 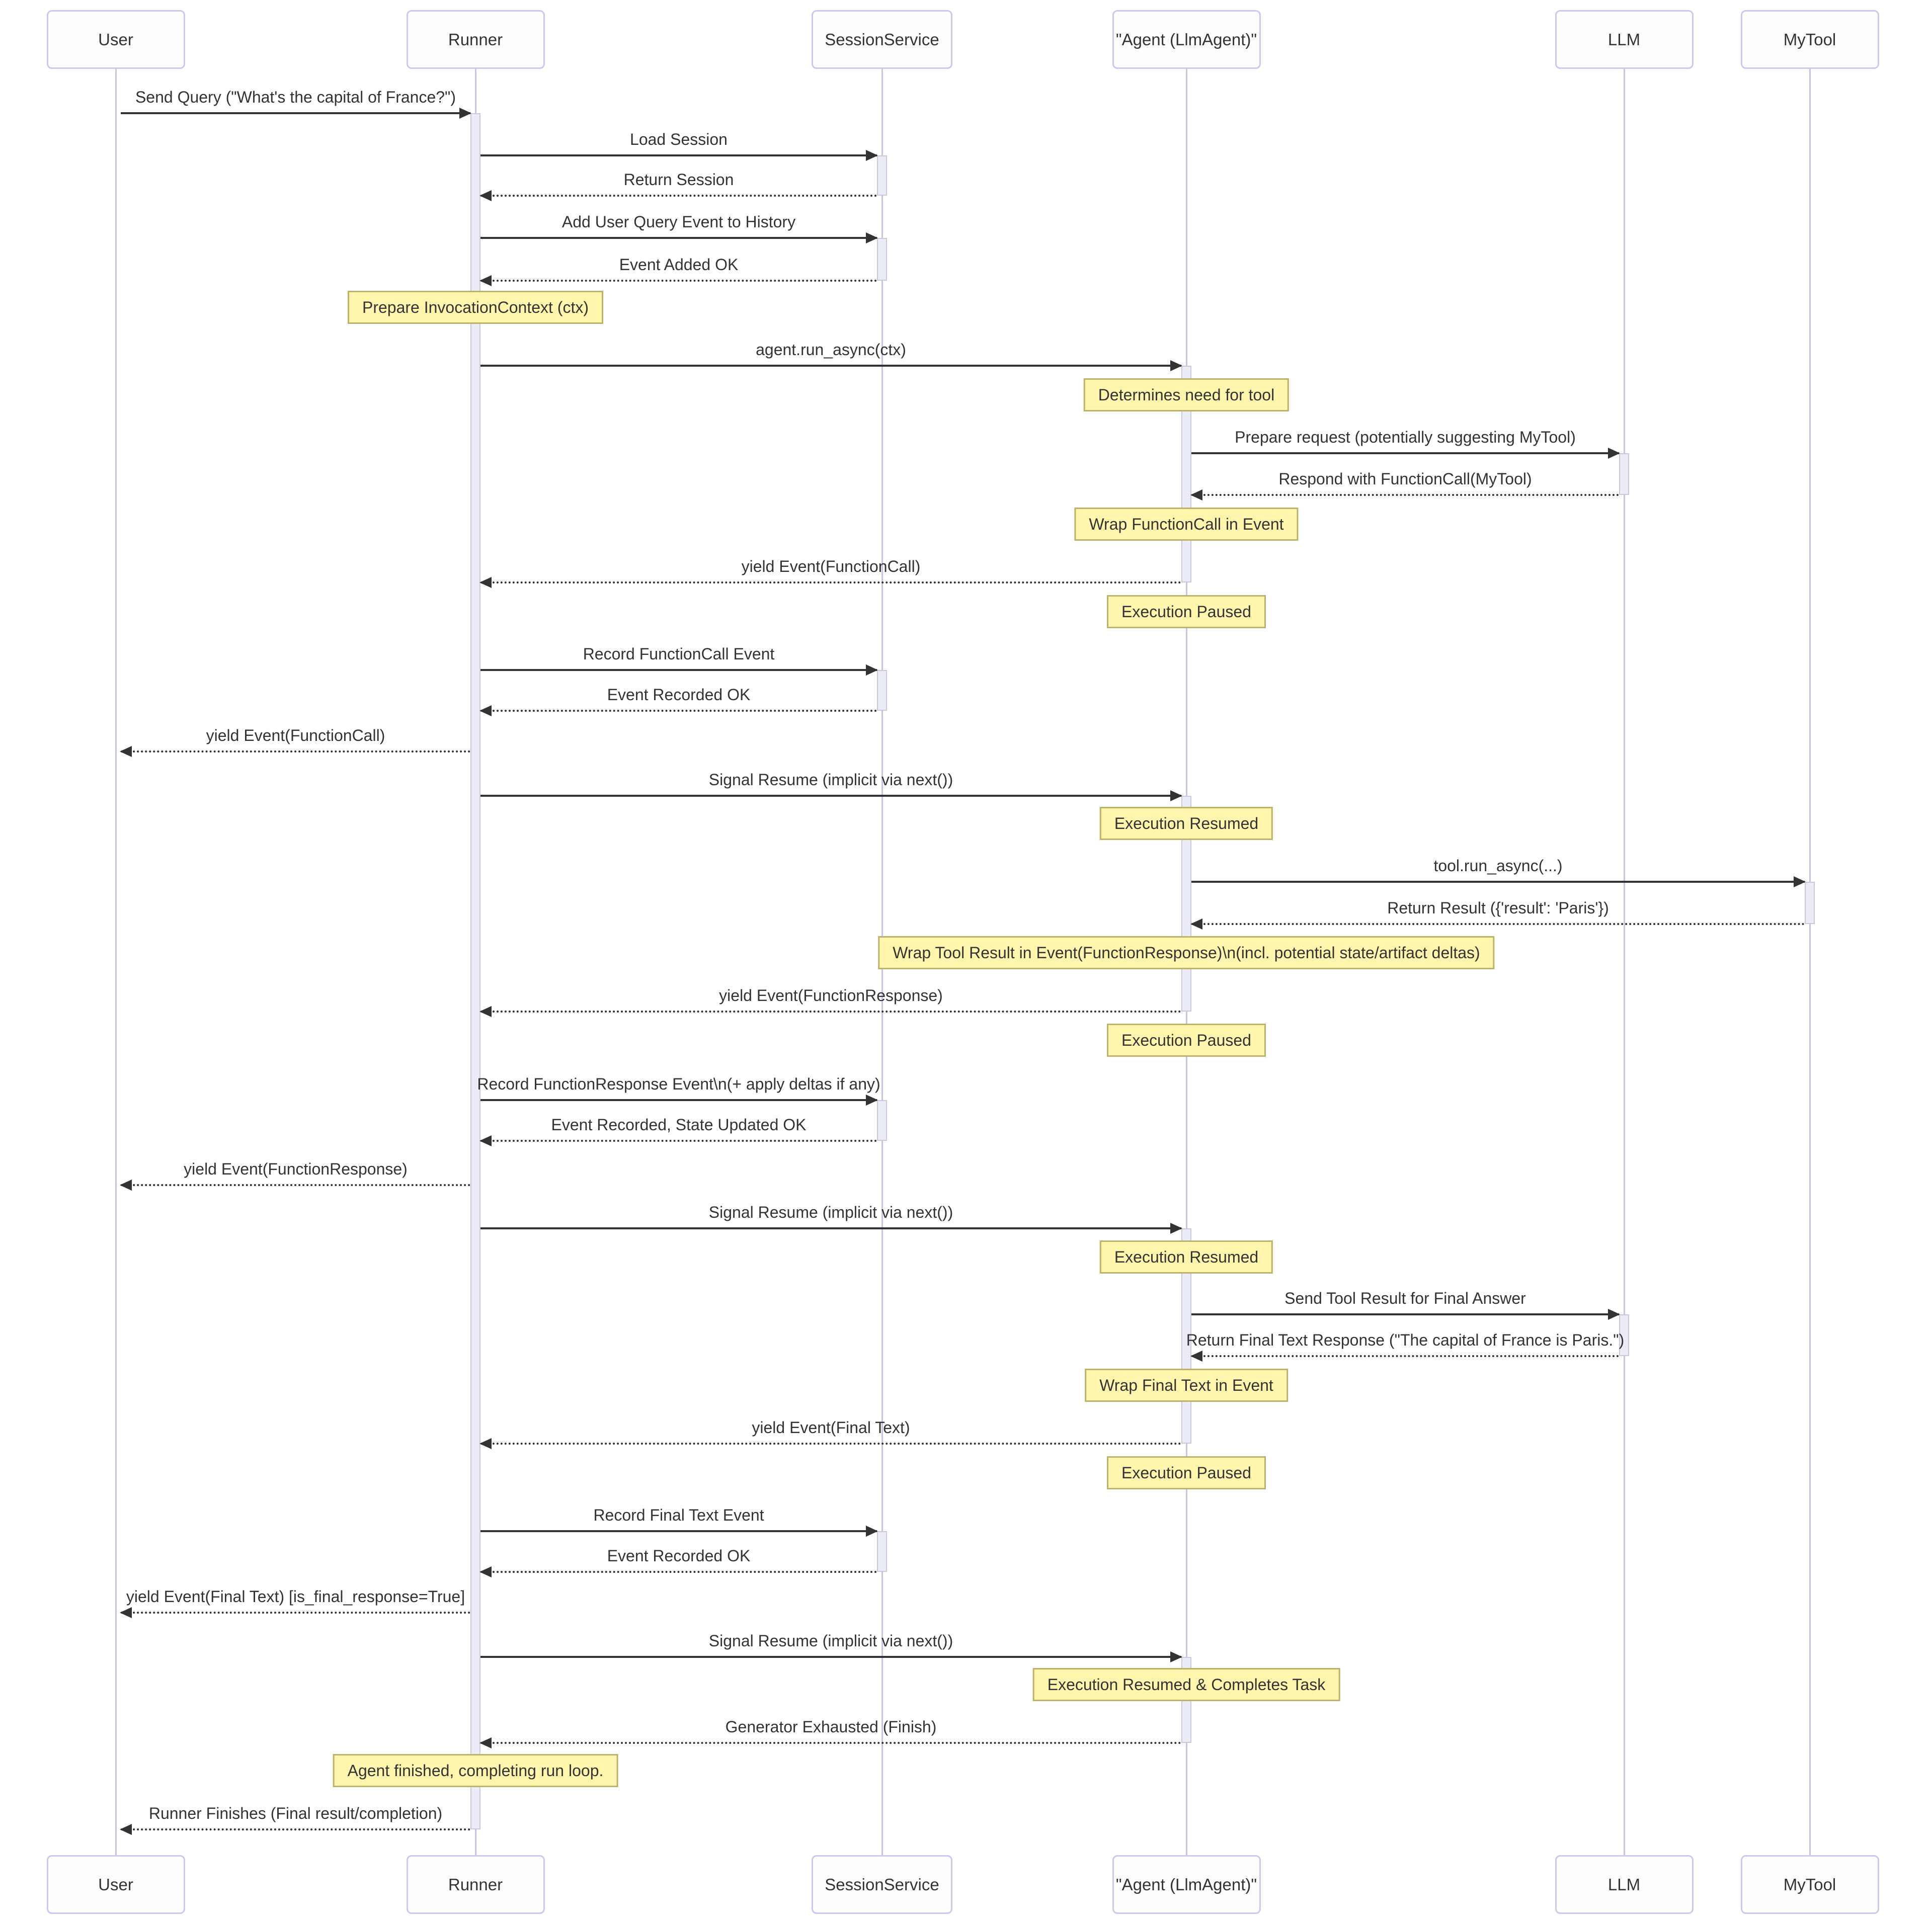 What do you see at coordinates (1187, 1884) in the screenshot?
I see `participant-box-agent-bottom: "Agent (LlmAgent)"` at bounding box center [1187, 1884].